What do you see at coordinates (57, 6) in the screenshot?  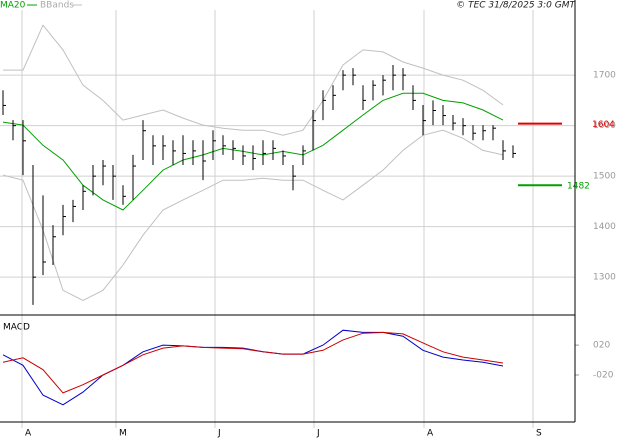 I see `legend-bbands: BBands` at bounding box center [57, 6].